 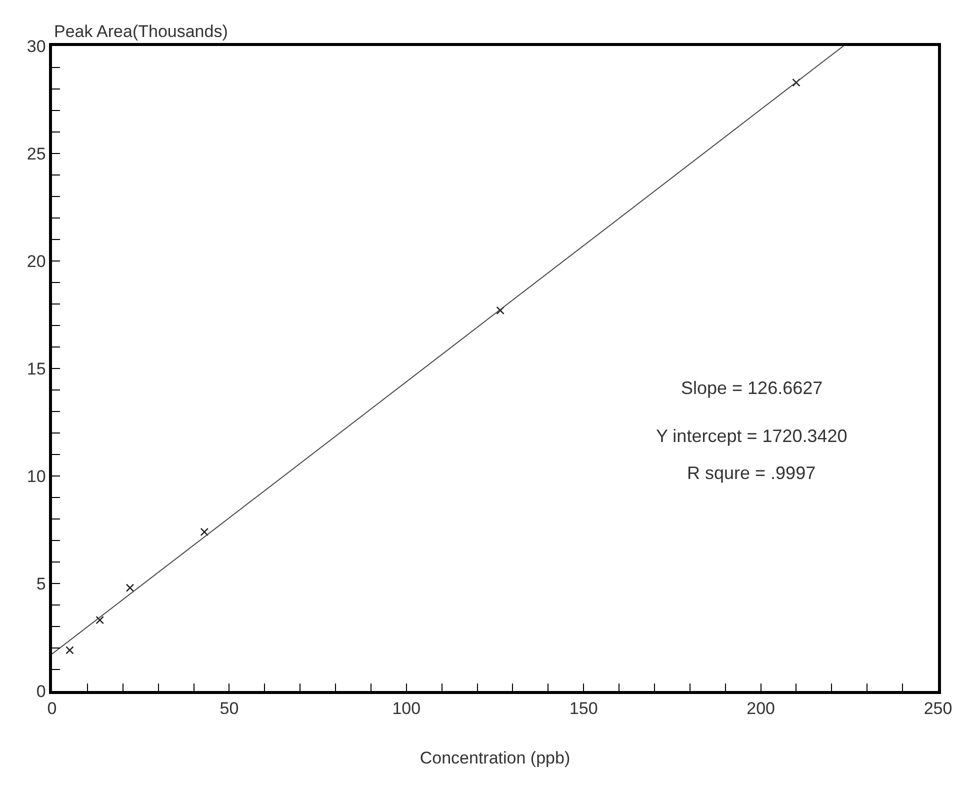 What do you see at coordinates (752, 436) in the screenshot?
I see `annotation: Y intercept = 1720.3420` at bounding box center [752, 436].